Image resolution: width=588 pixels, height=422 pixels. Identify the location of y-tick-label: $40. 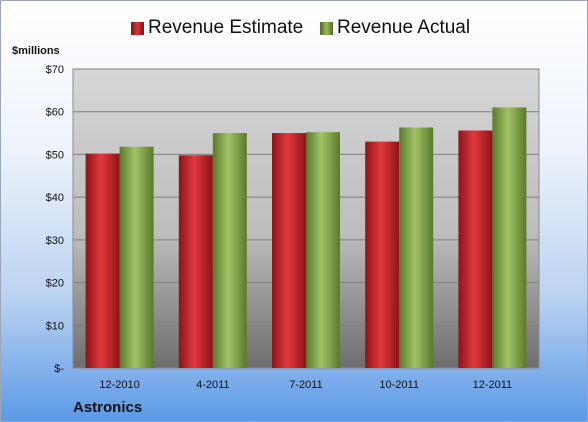
(55, 198).